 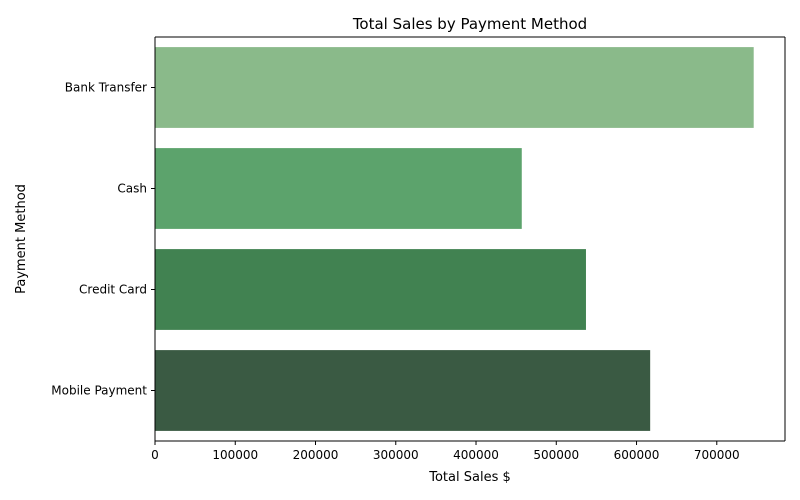 I want to click on x-tick-label: 400000, so click(x=476, y=455).